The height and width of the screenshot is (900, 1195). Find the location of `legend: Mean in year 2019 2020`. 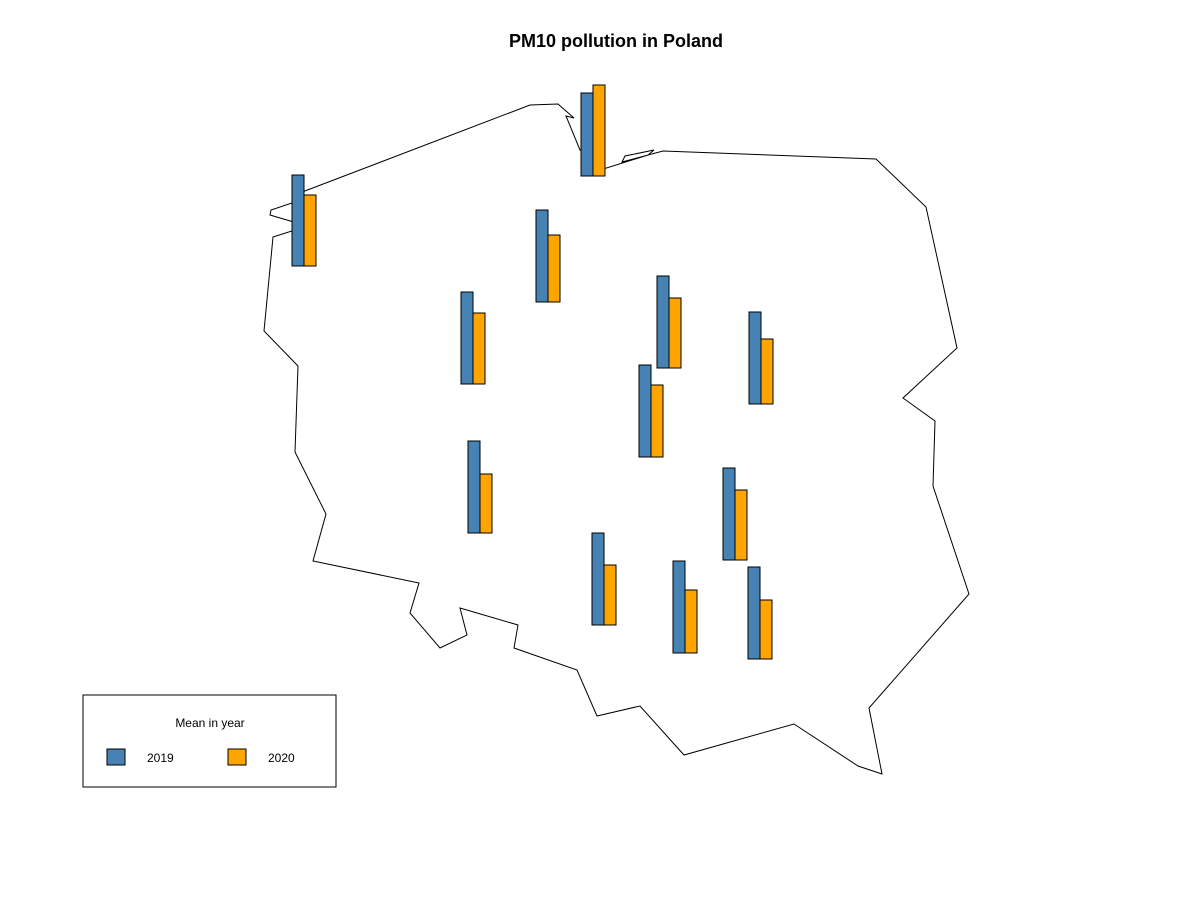

legend: Mean in year 2019 2020 is located at coordinates (209, 741).